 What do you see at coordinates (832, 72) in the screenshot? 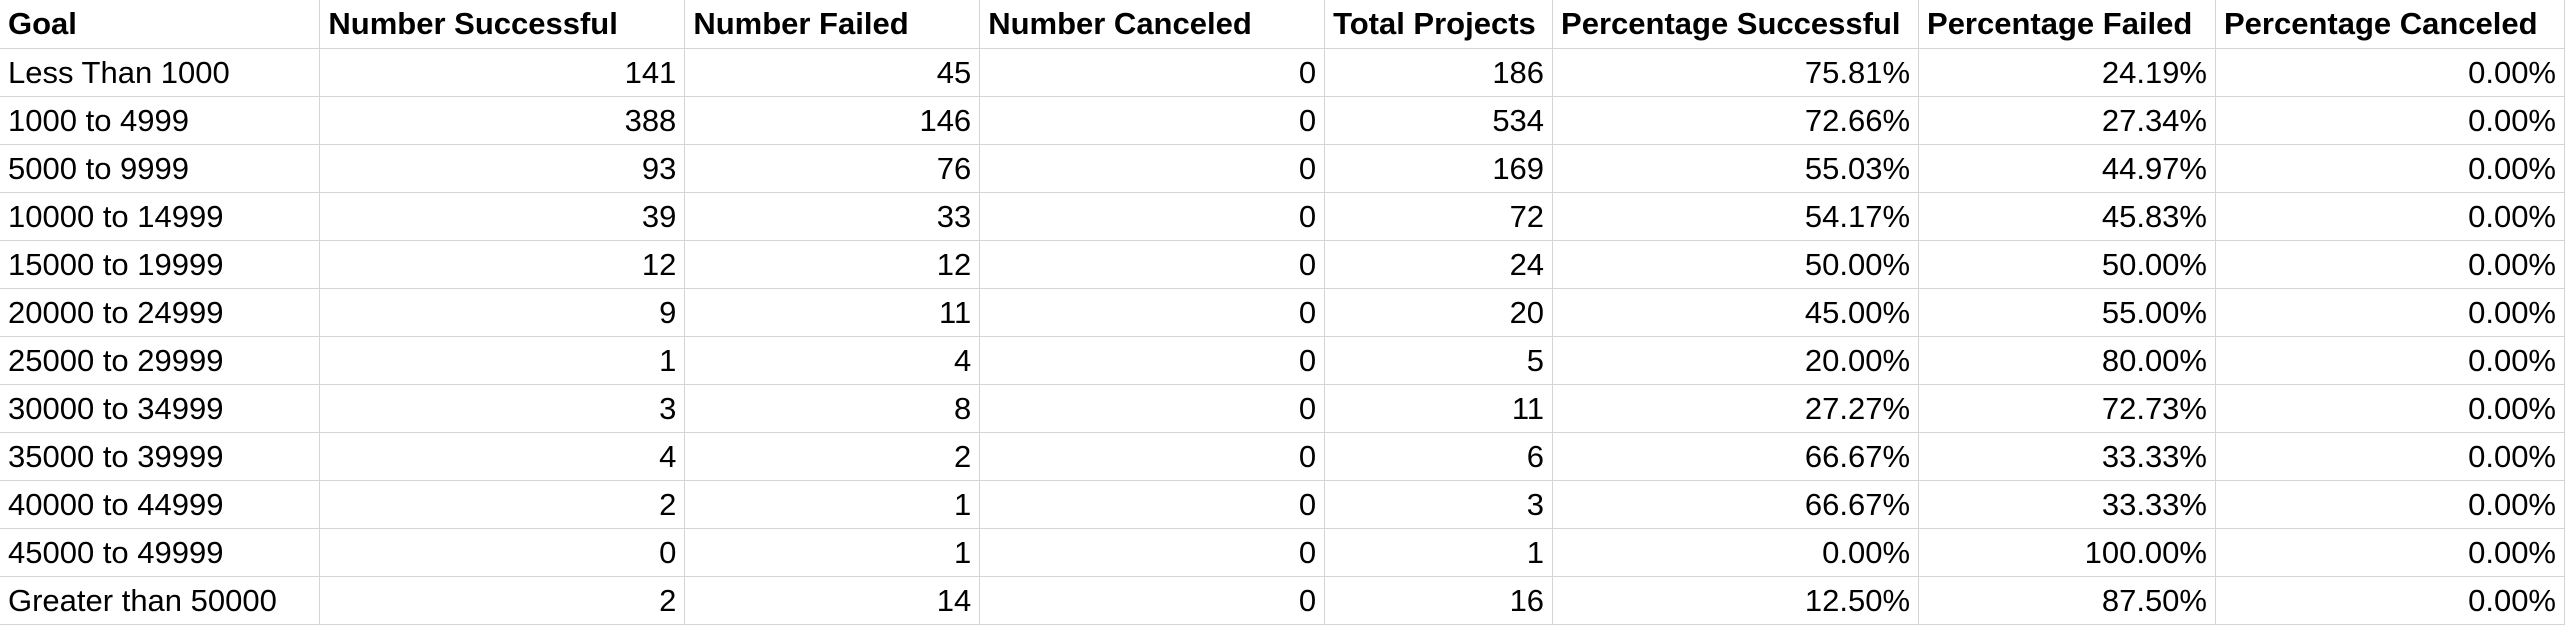
I see `cell-number-failed: 45` at bounding box center [832, 72].